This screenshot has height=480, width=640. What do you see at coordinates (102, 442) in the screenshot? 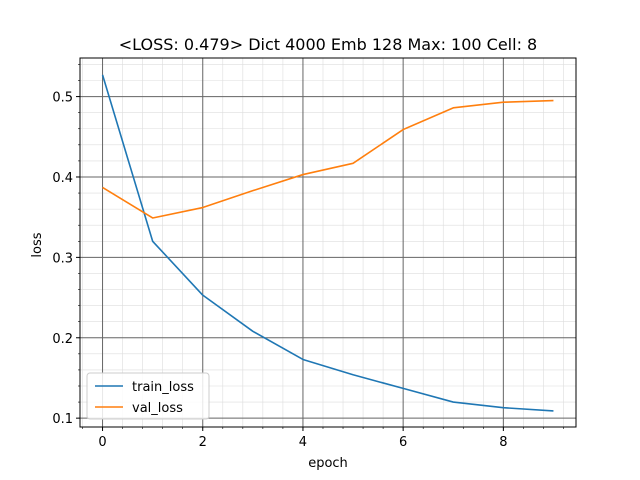
I see `x-tick-label: 0` at bounding box center [102, 442].